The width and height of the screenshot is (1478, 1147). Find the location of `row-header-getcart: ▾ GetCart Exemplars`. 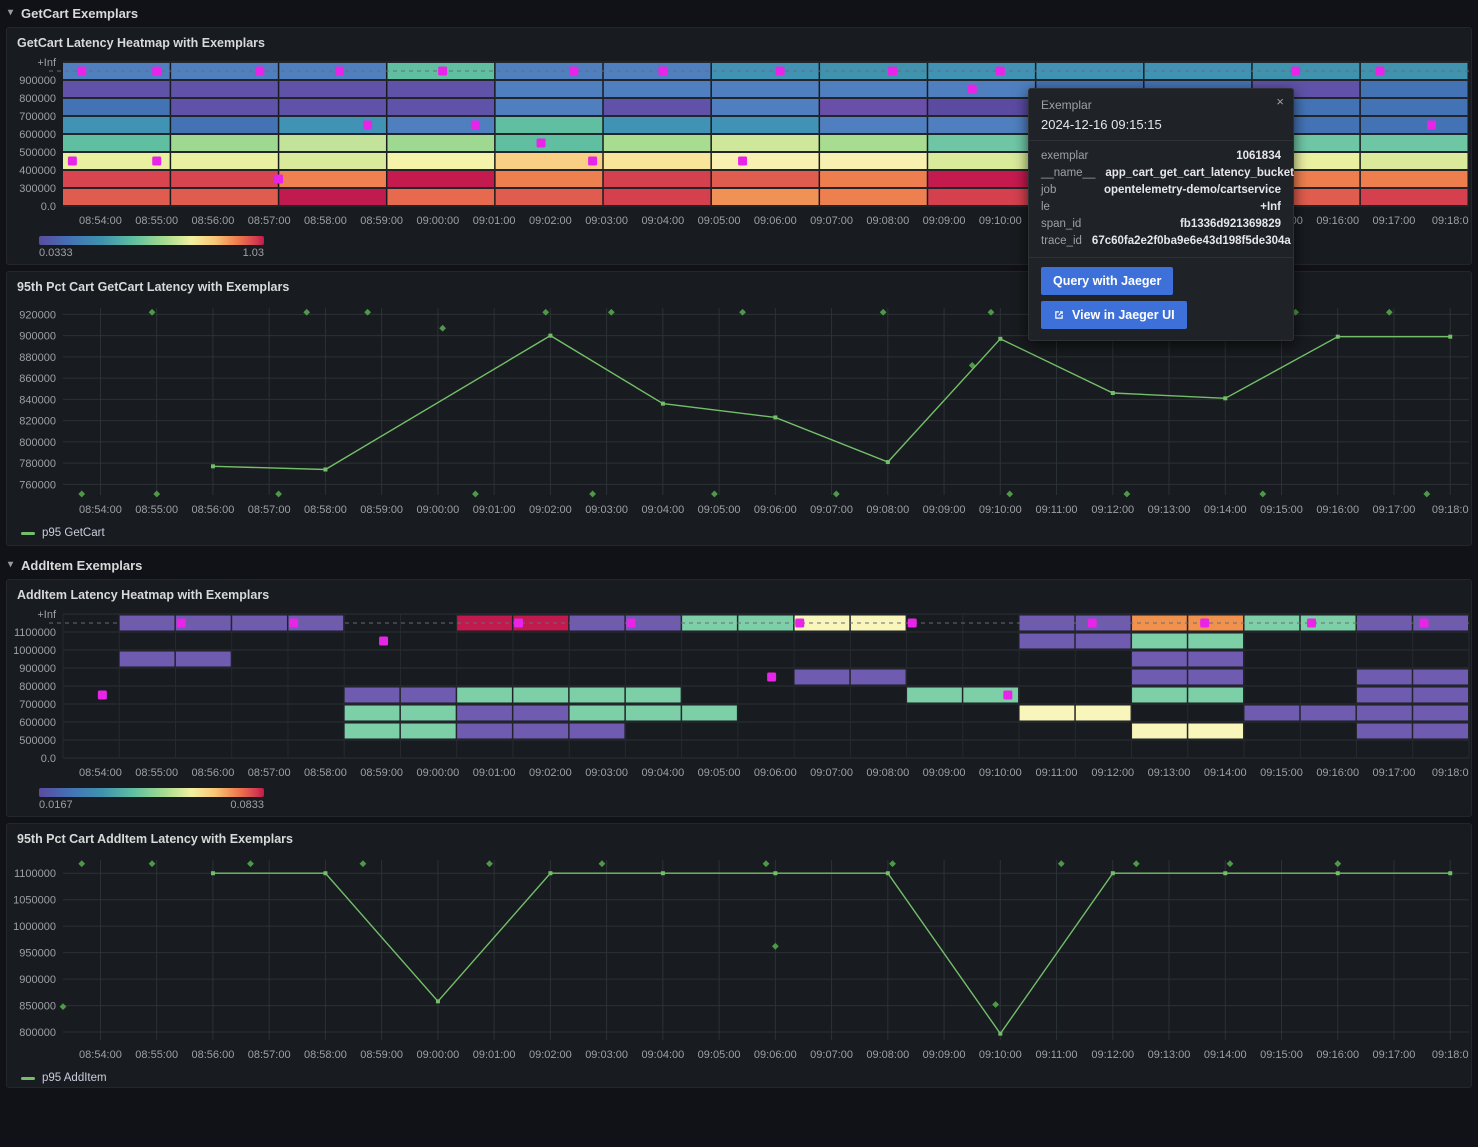

row-header-getcart: ▾ GetCart Exemplars is located at coordinates (739, 13).